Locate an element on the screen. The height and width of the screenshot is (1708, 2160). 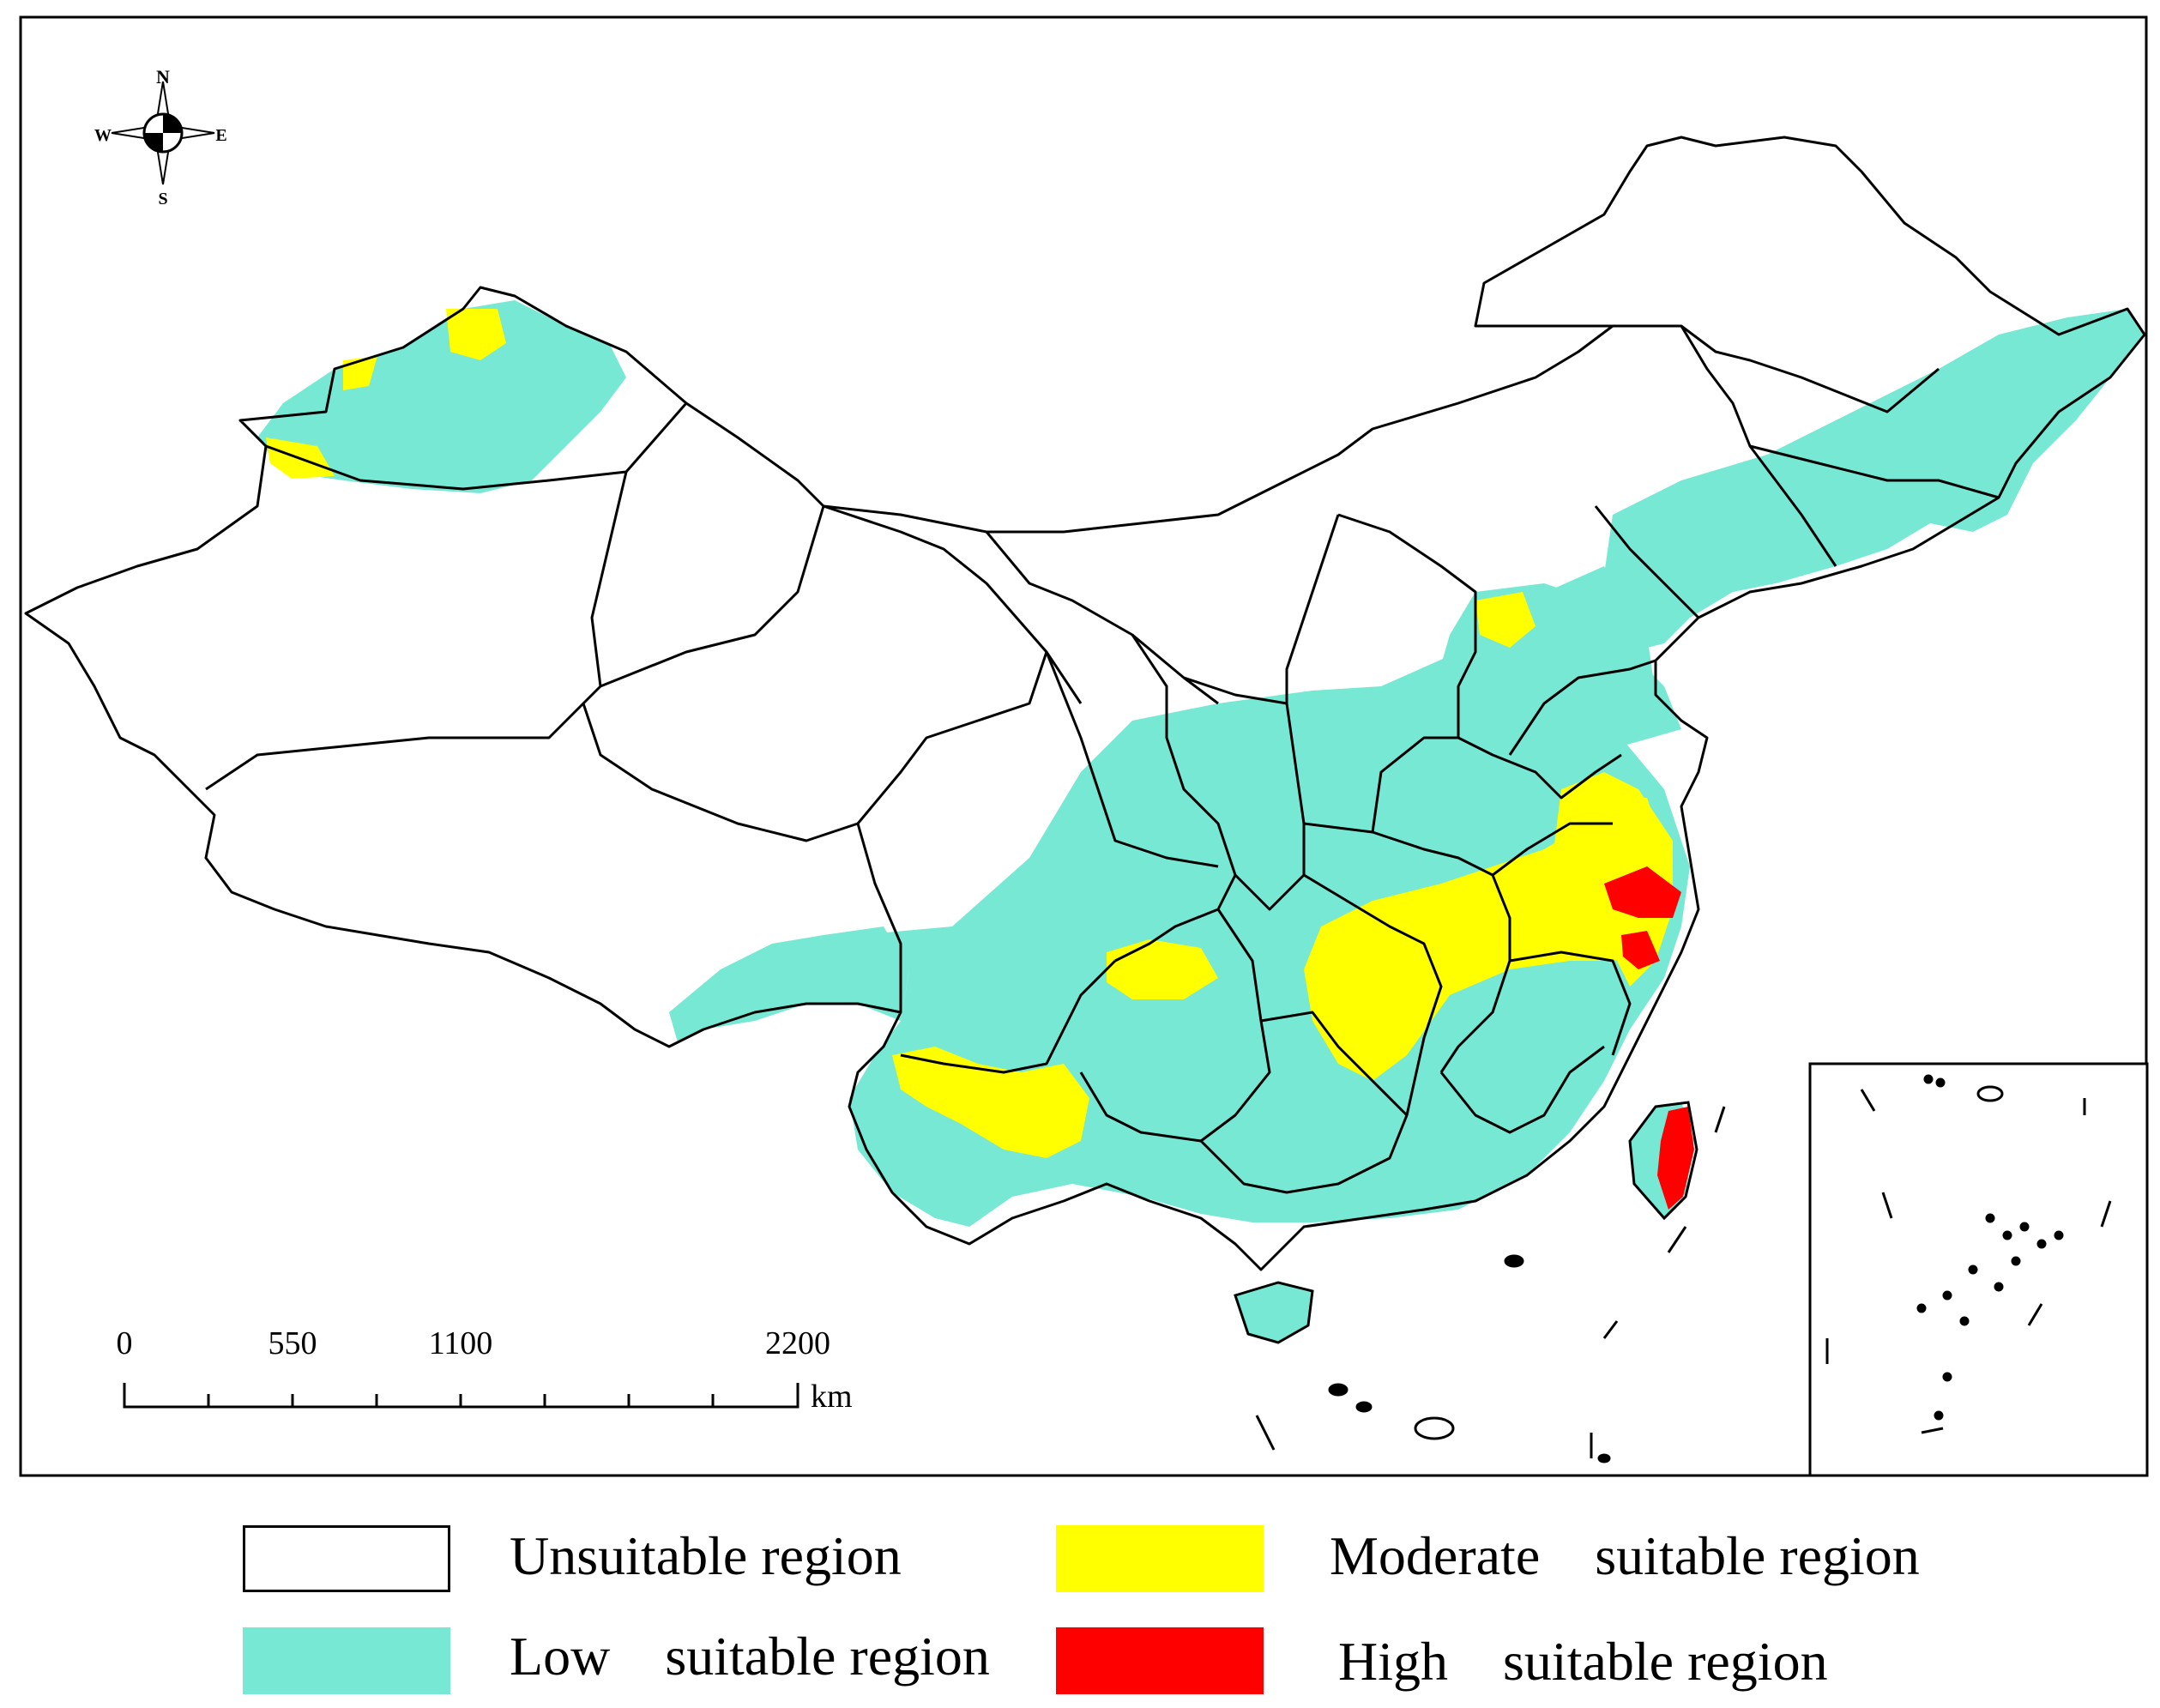
compass-label-w: W is located at coordinates (103, 135).